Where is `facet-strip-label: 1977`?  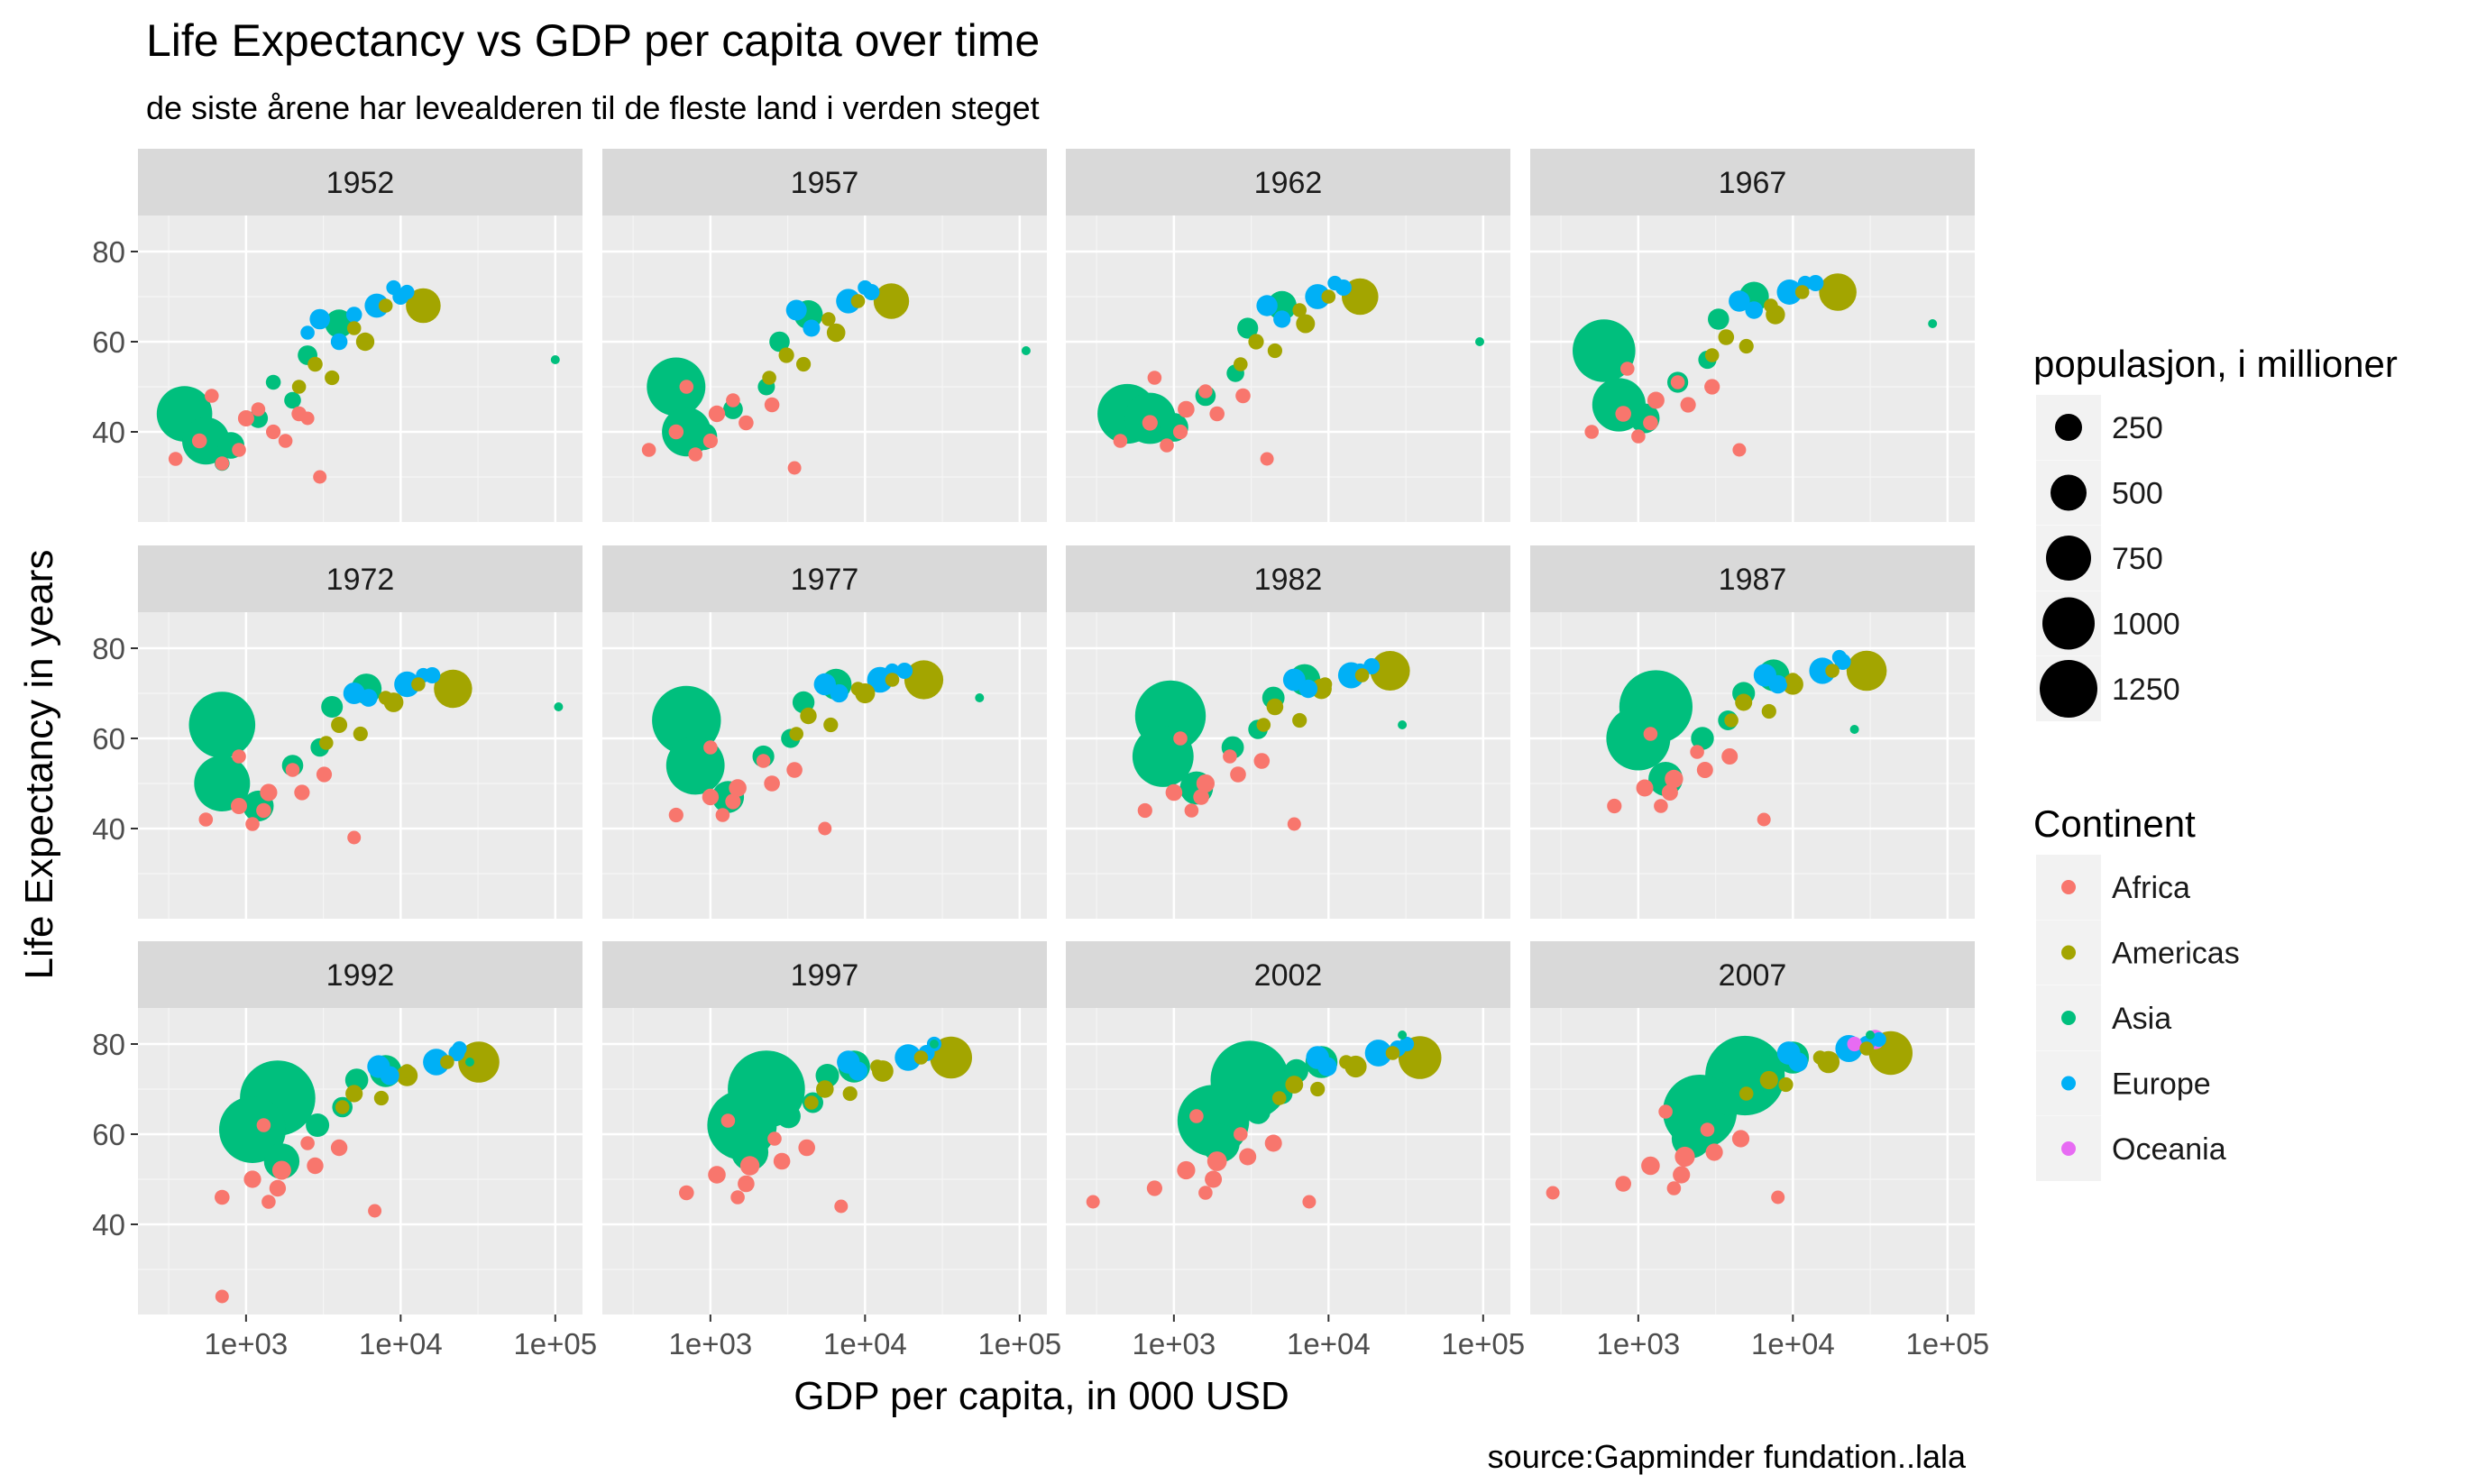 facet-strip-label: 1977 is located at coordinates (825, 580).